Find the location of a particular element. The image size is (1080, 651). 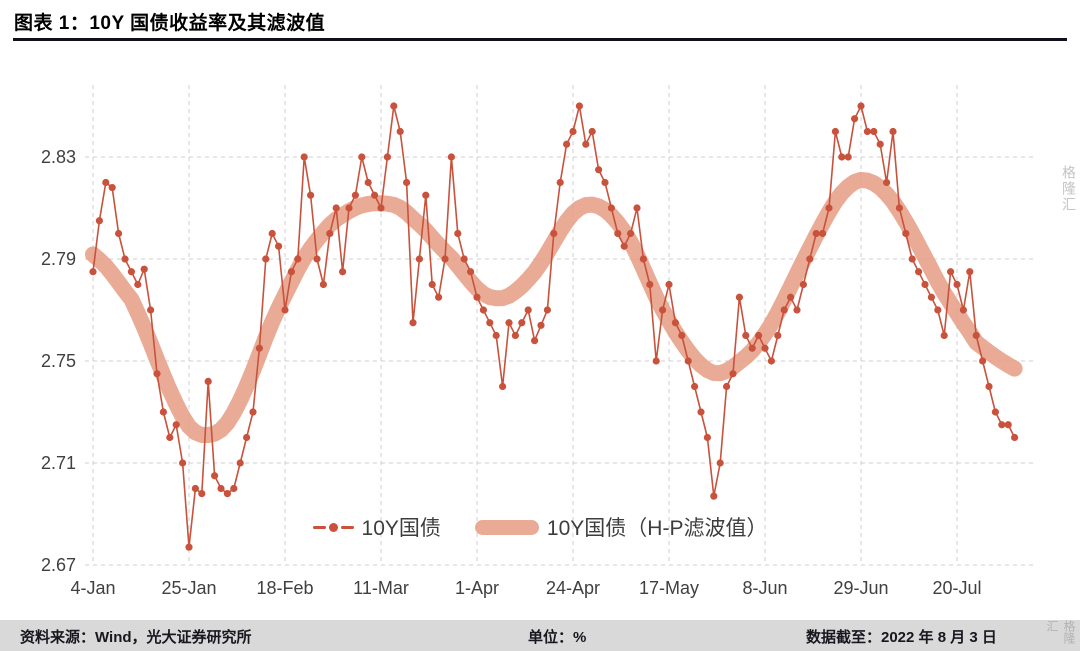

chart-legend: 10Y国债 10Y国债（H-P滤波值） is located at coordinates (540, 527).